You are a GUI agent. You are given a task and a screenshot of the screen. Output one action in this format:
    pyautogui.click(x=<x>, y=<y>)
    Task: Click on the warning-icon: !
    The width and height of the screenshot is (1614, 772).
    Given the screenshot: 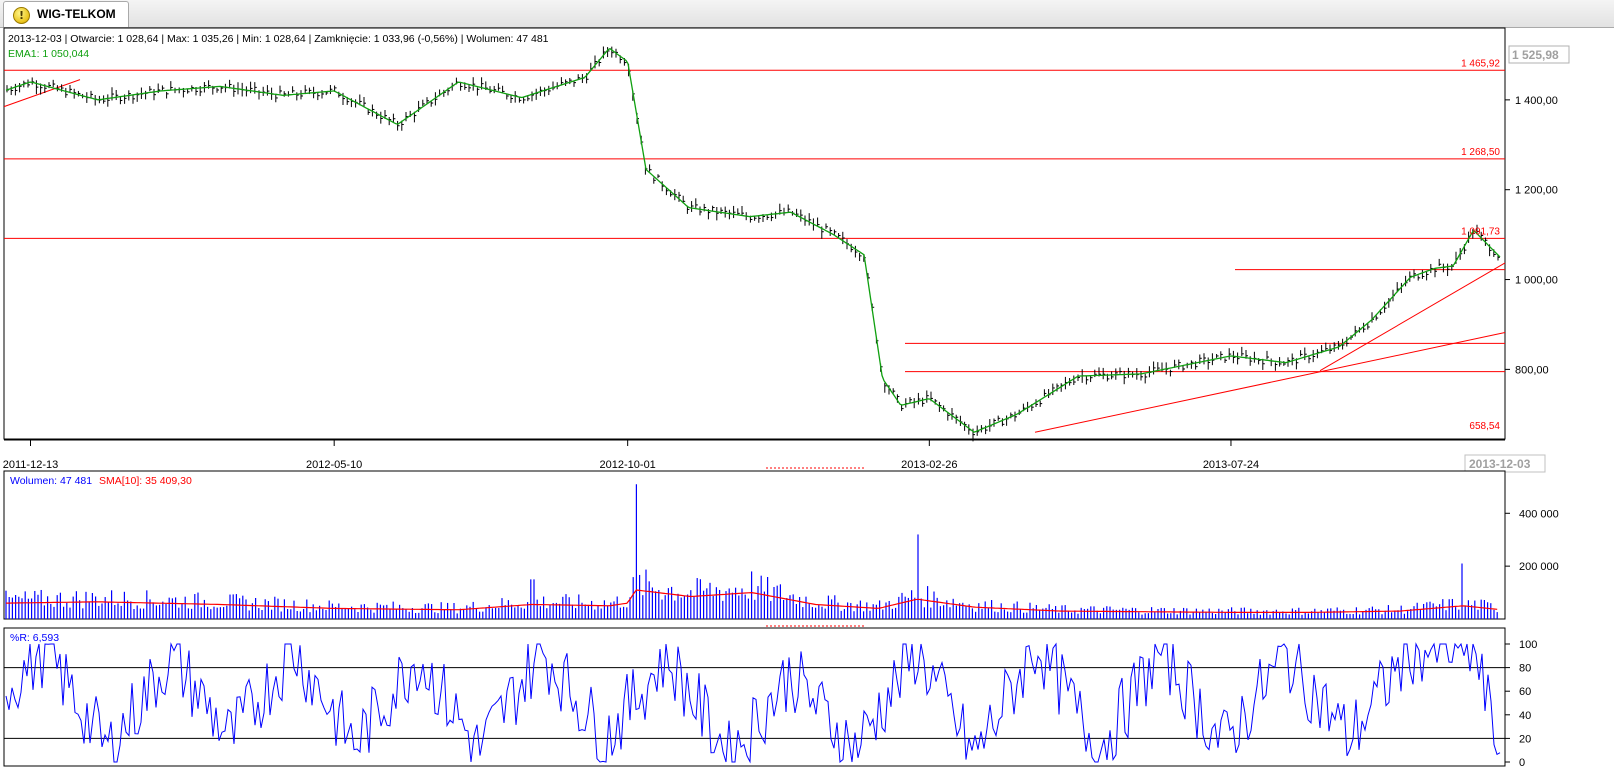 What is the action you would take?
    pyautogui.click(x=21, y=15)
    